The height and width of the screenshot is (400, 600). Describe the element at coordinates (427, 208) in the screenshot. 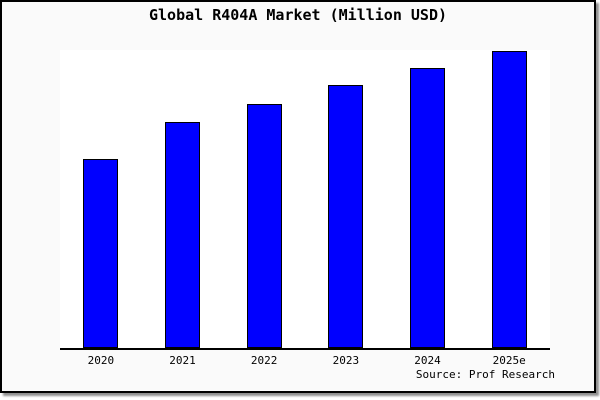

I see `bar-2024` at that location.